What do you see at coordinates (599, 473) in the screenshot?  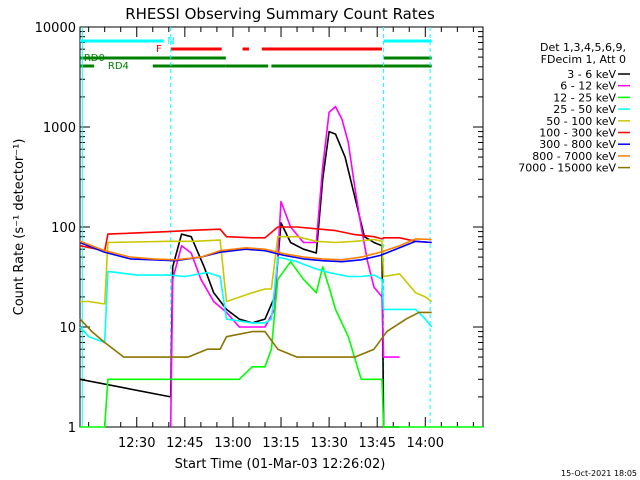 I see `footer-timestamp: 15-Oct-2021 18:05` at bounding box center [599, 473].